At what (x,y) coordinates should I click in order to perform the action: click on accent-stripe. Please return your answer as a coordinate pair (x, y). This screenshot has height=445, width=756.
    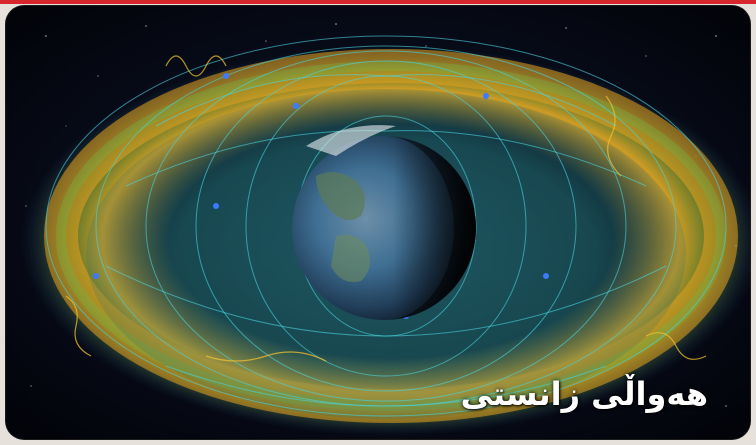
    Looking at the image, I should click on (378, 2).